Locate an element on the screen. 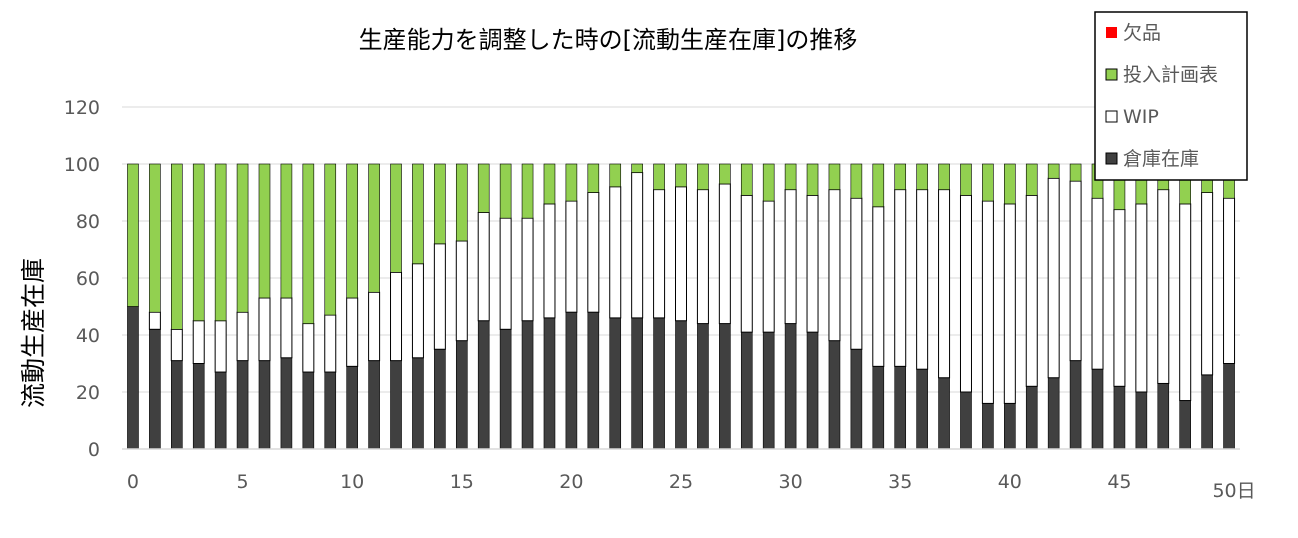 Image resolution: width=1298 pixels, height=538 pixels. y-tick-labels: 0 20 40 60 80 100 120 is located at coordinates (82, 279).